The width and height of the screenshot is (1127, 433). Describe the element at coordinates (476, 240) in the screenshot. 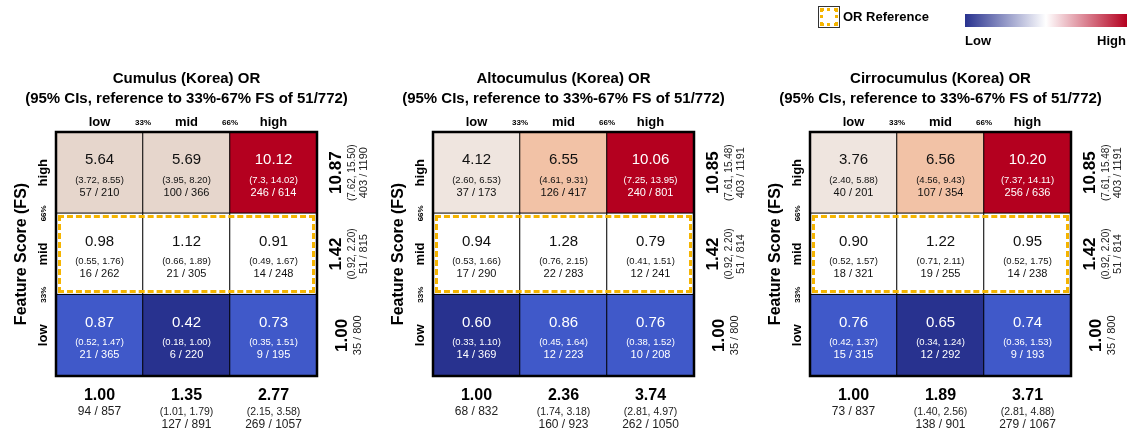

I see `data-label: 0.94` at that location.